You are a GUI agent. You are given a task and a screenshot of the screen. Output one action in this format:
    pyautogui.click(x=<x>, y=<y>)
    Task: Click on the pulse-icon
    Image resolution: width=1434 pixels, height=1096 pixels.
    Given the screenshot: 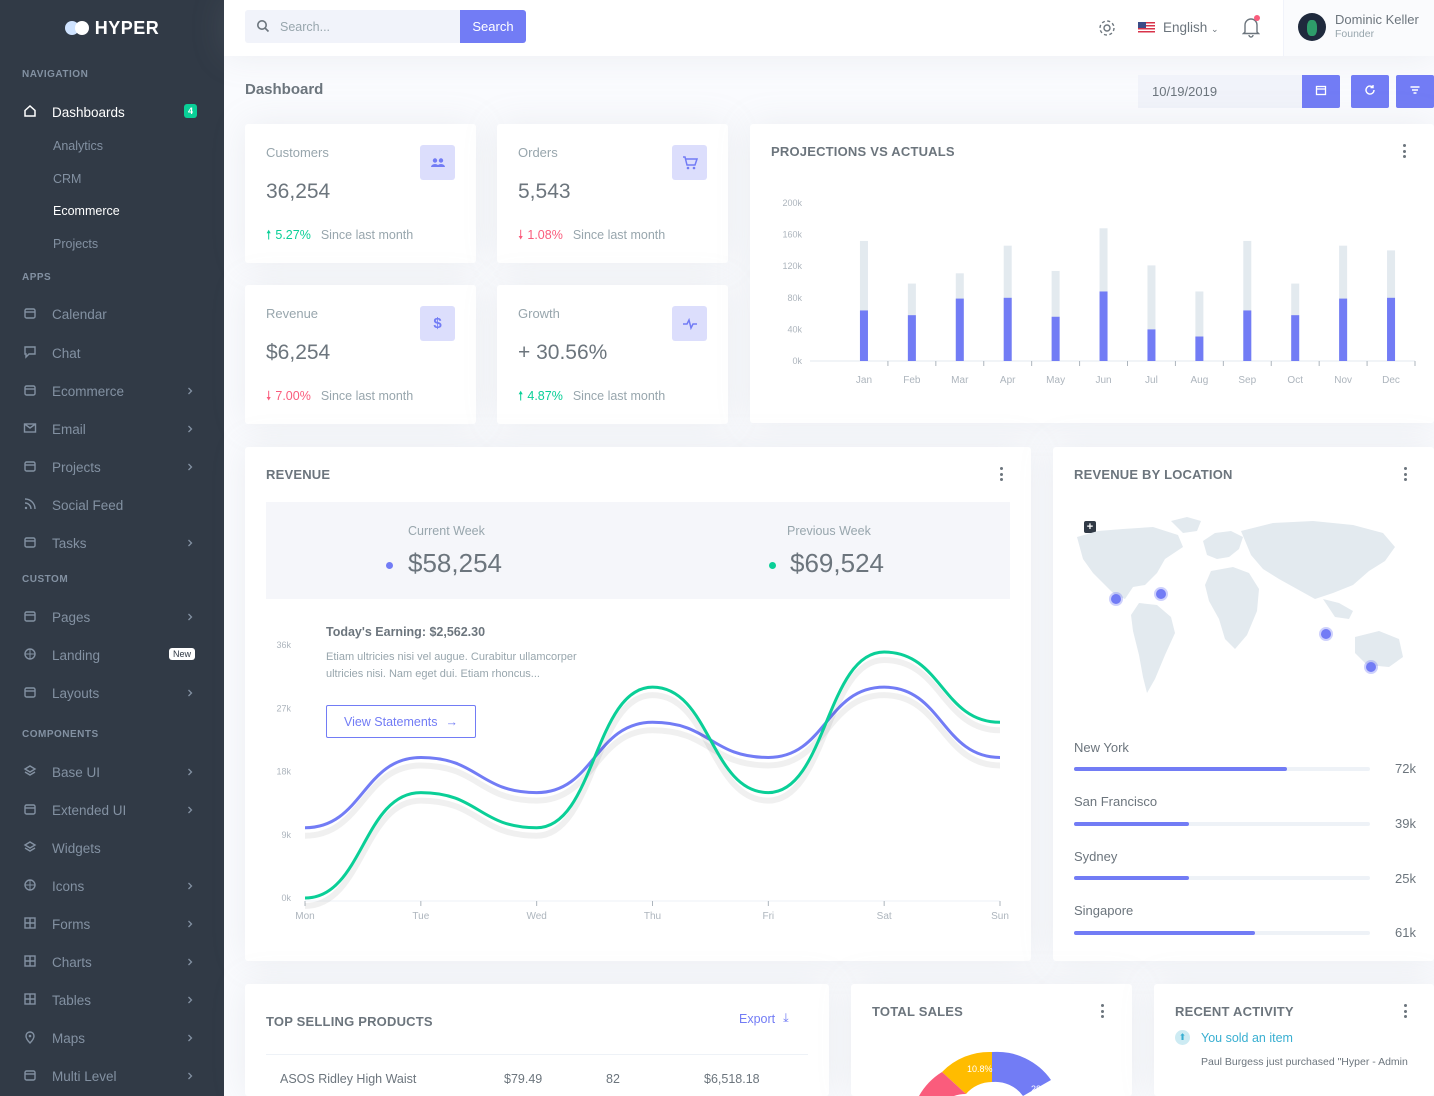 What is the action you would take?
    pyautogui.click(x=689, y=323)
    